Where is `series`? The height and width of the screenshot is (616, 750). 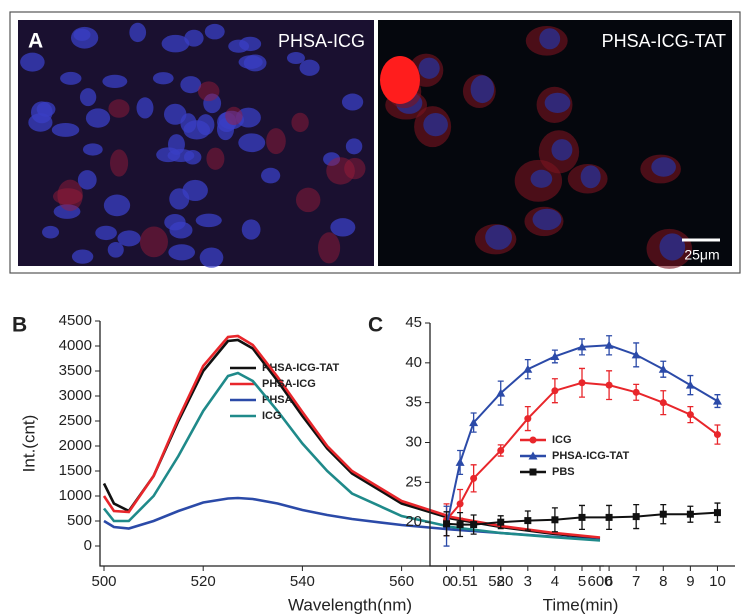 series is located at coordinates (582, 441).